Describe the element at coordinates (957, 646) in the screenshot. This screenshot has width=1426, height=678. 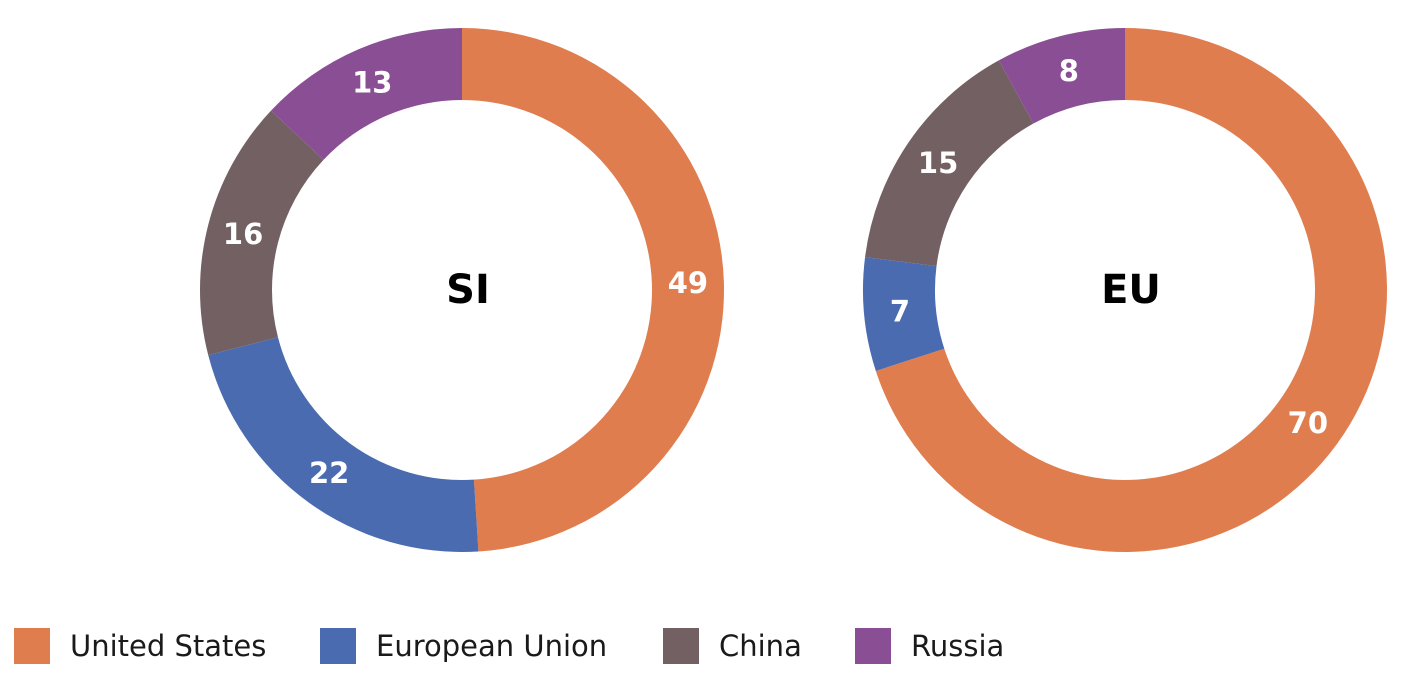
I see `legend-label: Russia` at that location.